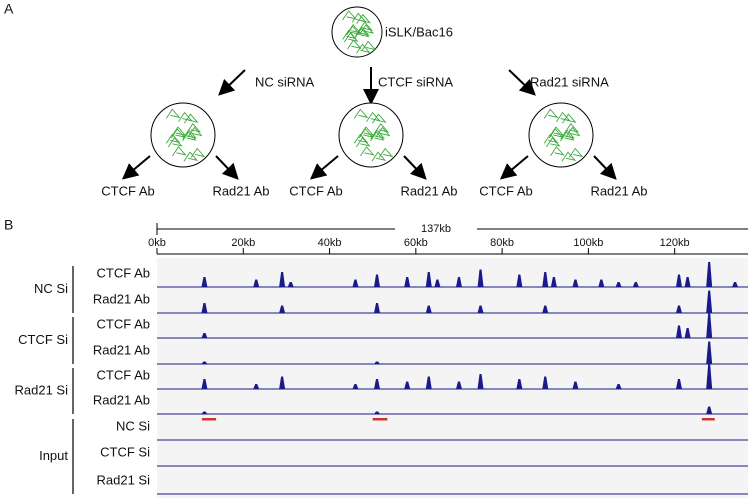 The height and width of the screenshot is (504, 750). Describe the element at coordinates (8, 225) in the screenshot. I see `panel-label: B` at that location.